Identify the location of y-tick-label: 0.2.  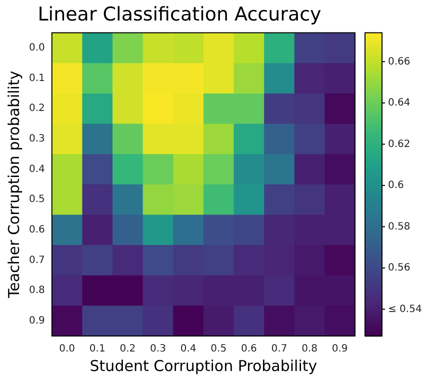
(36, 108).